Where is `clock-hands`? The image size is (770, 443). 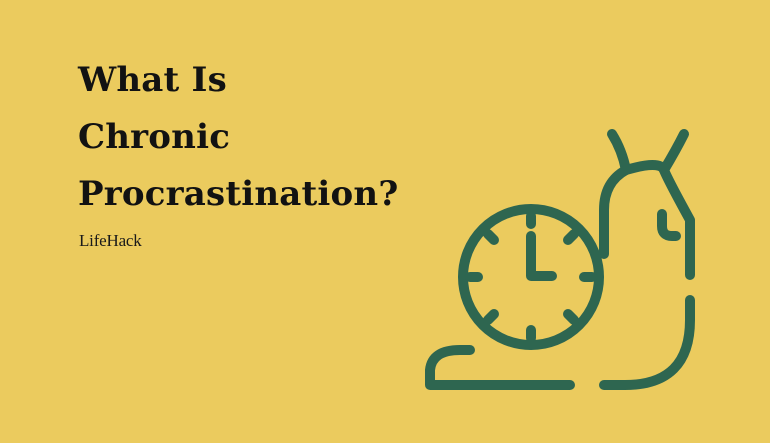 clock-hands is located at coordinates (541, 256).